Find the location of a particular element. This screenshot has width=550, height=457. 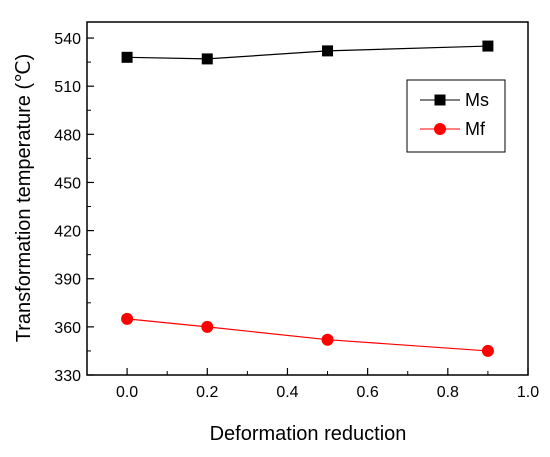

legend-label-mf: Mf is located at coordinates (475, 129).